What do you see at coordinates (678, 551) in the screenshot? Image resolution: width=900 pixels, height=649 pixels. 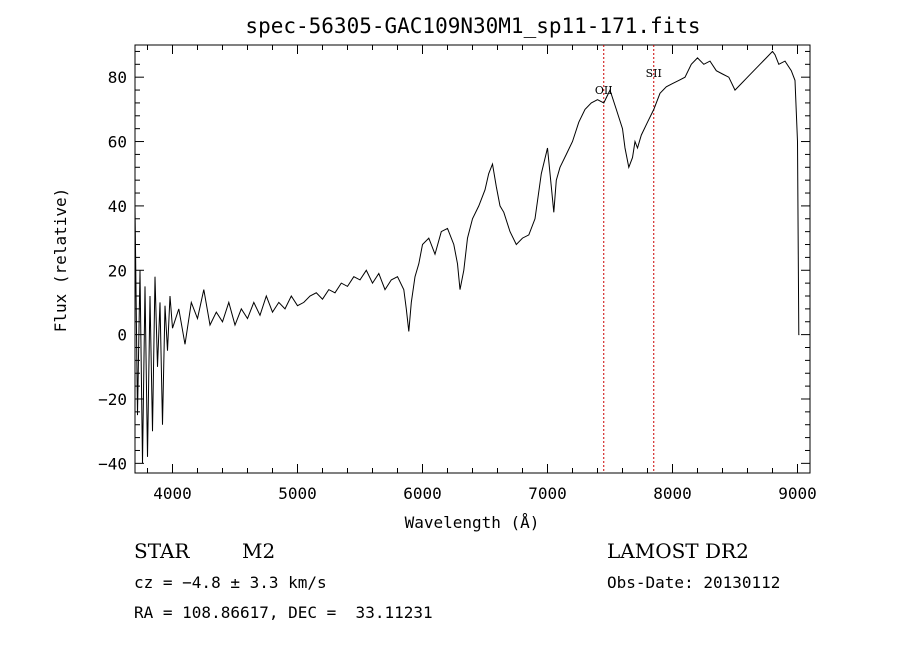 I see `survey-label: LAMOST DR2` at bounding box center [678, 551].